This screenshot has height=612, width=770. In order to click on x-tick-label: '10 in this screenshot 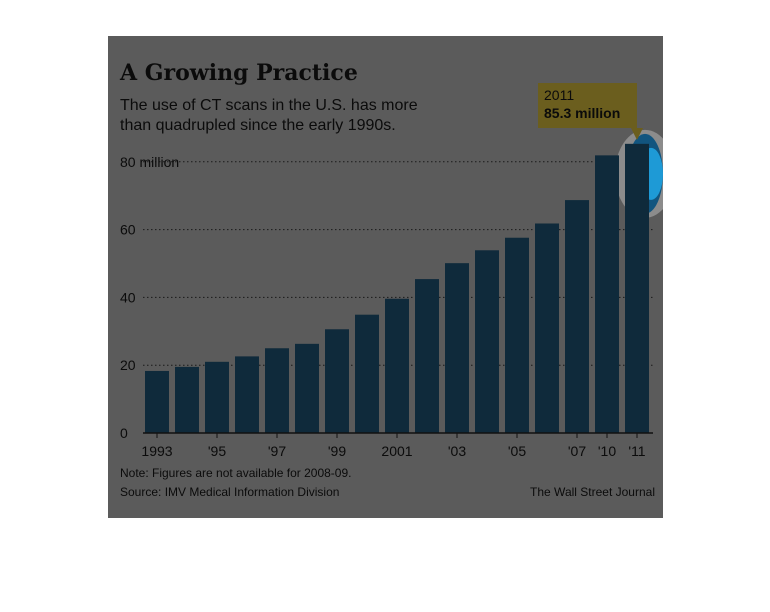, I will do `click(607, 451)`.